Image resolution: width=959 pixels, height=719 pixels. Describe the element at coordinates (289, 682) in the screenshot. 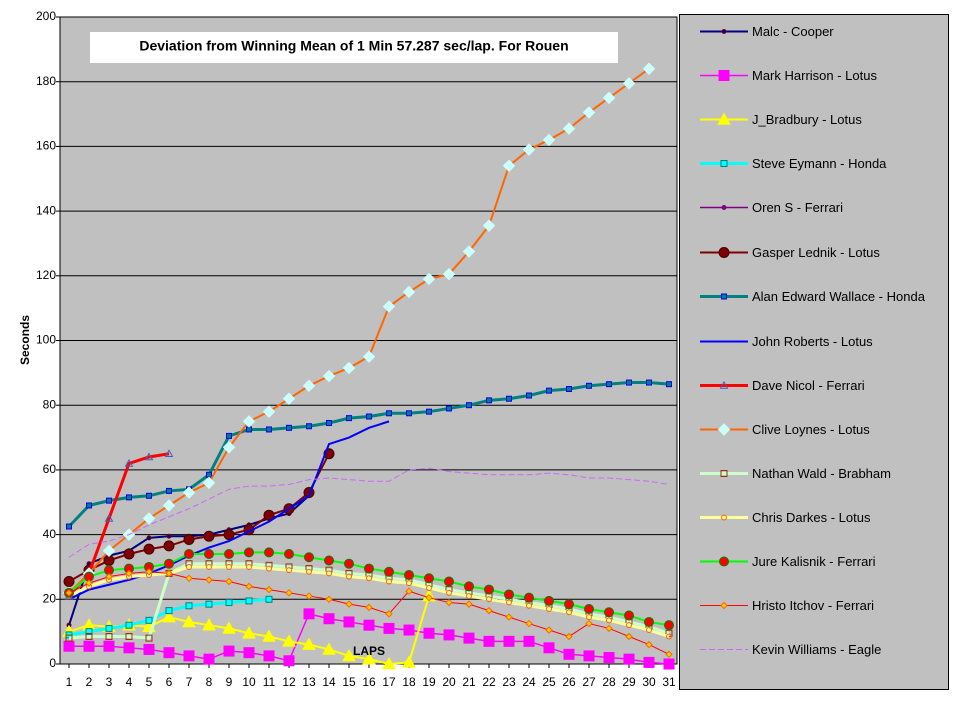

I see `x-tick-label: 12` at that location.